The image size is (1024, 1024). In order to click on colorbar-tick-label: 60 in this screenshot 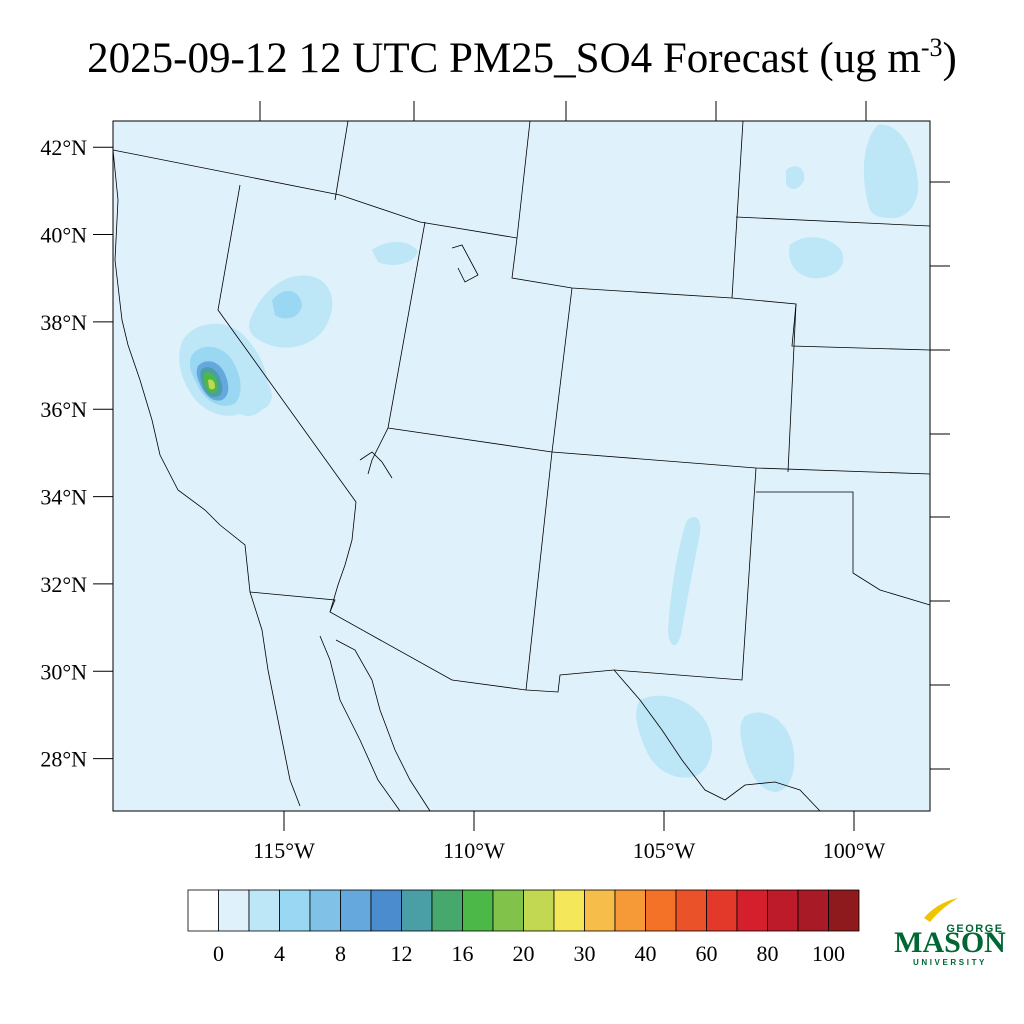, I will do `click(707, 953)`.